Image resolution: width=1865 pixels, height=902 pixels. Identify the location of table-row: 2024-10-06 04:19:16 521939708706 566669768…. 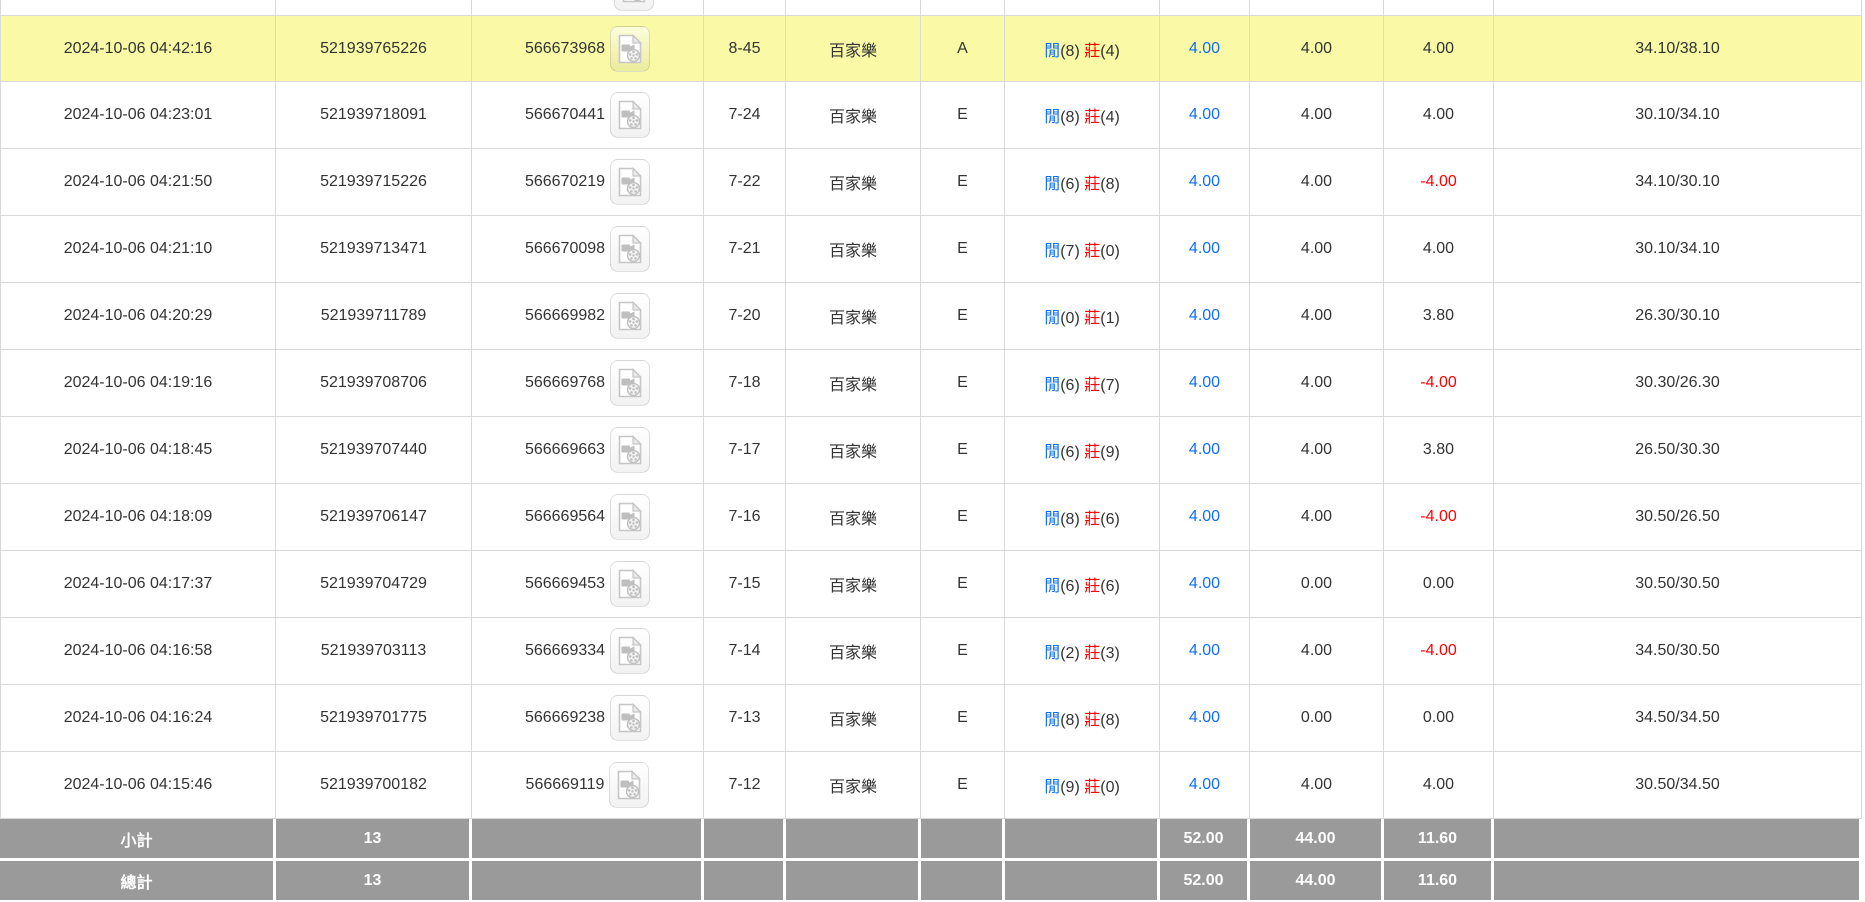
(931, 383).